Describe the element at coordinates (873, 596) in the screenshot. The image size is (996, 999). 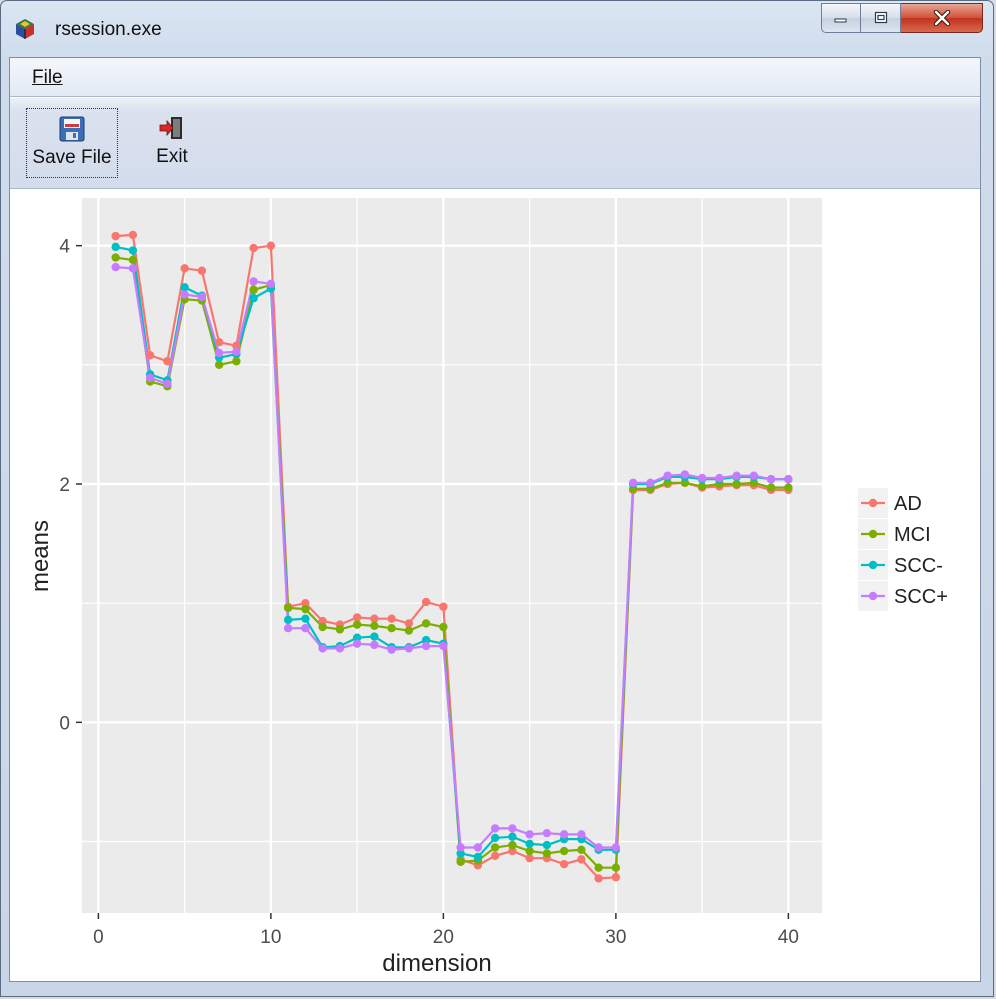
I see `legend-key-point-sccplus` at that location.